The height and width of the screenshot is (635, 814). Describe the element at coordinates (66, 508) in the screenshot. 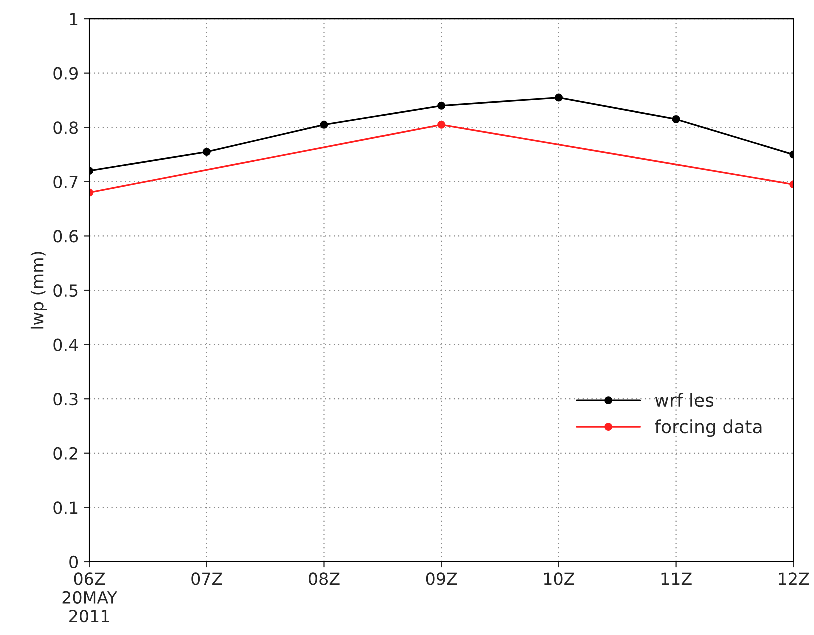

I see `y-tick-label: 0.1` at that location.